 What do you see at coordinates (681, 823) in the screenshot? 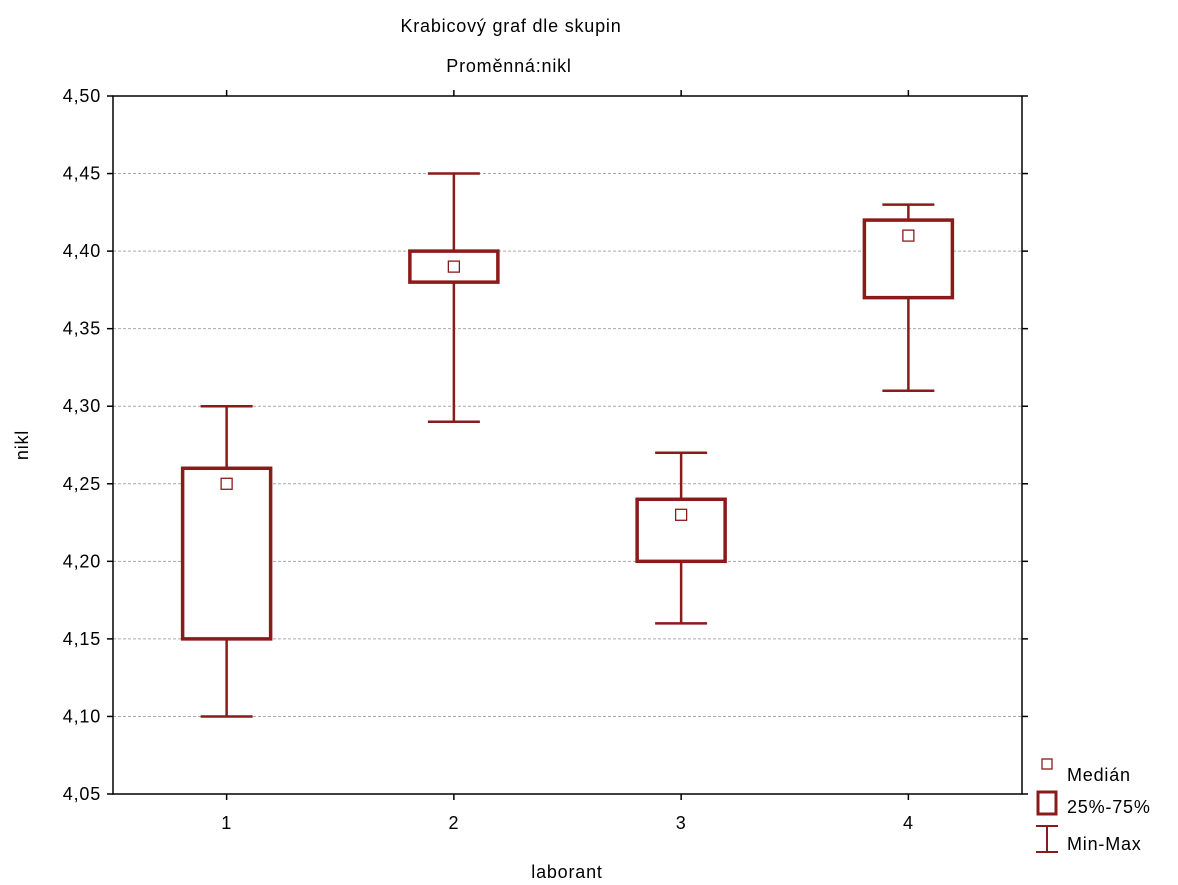
I see `x-tick-label: 3` at bounding box center [681, 823].